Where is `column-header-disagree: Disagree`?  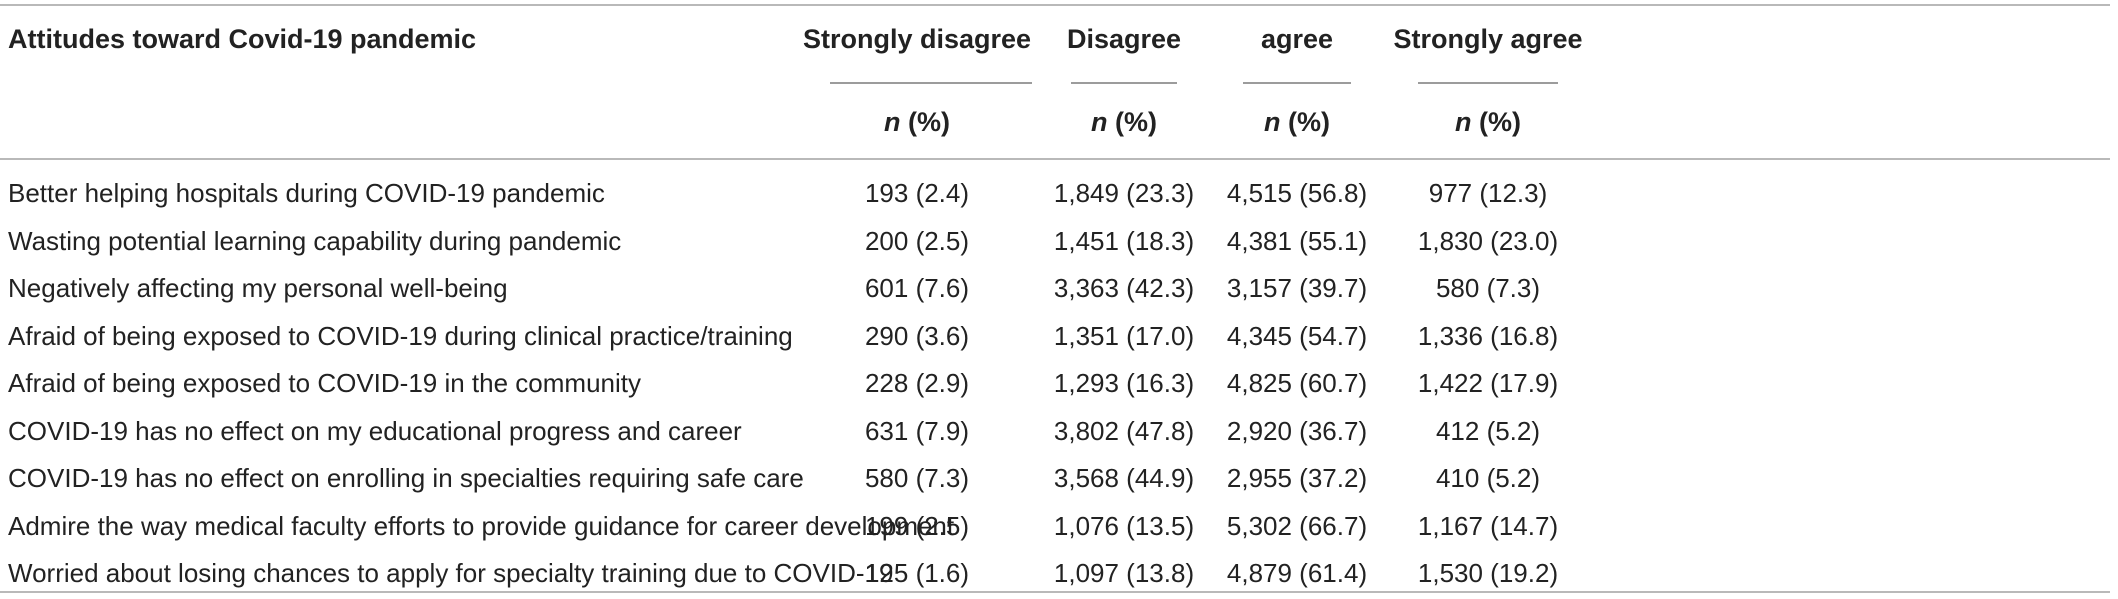 column-header-disagree: Disagree is located at coordinates (1124, 39).